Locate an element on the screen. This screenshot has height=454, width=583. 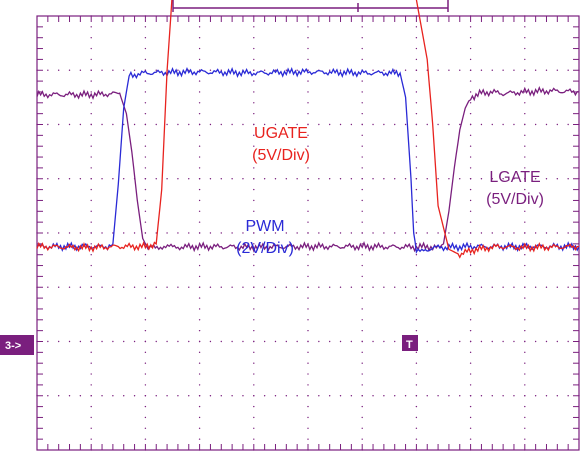
trigger-marker-text: T is located at coordinates (409, 345).